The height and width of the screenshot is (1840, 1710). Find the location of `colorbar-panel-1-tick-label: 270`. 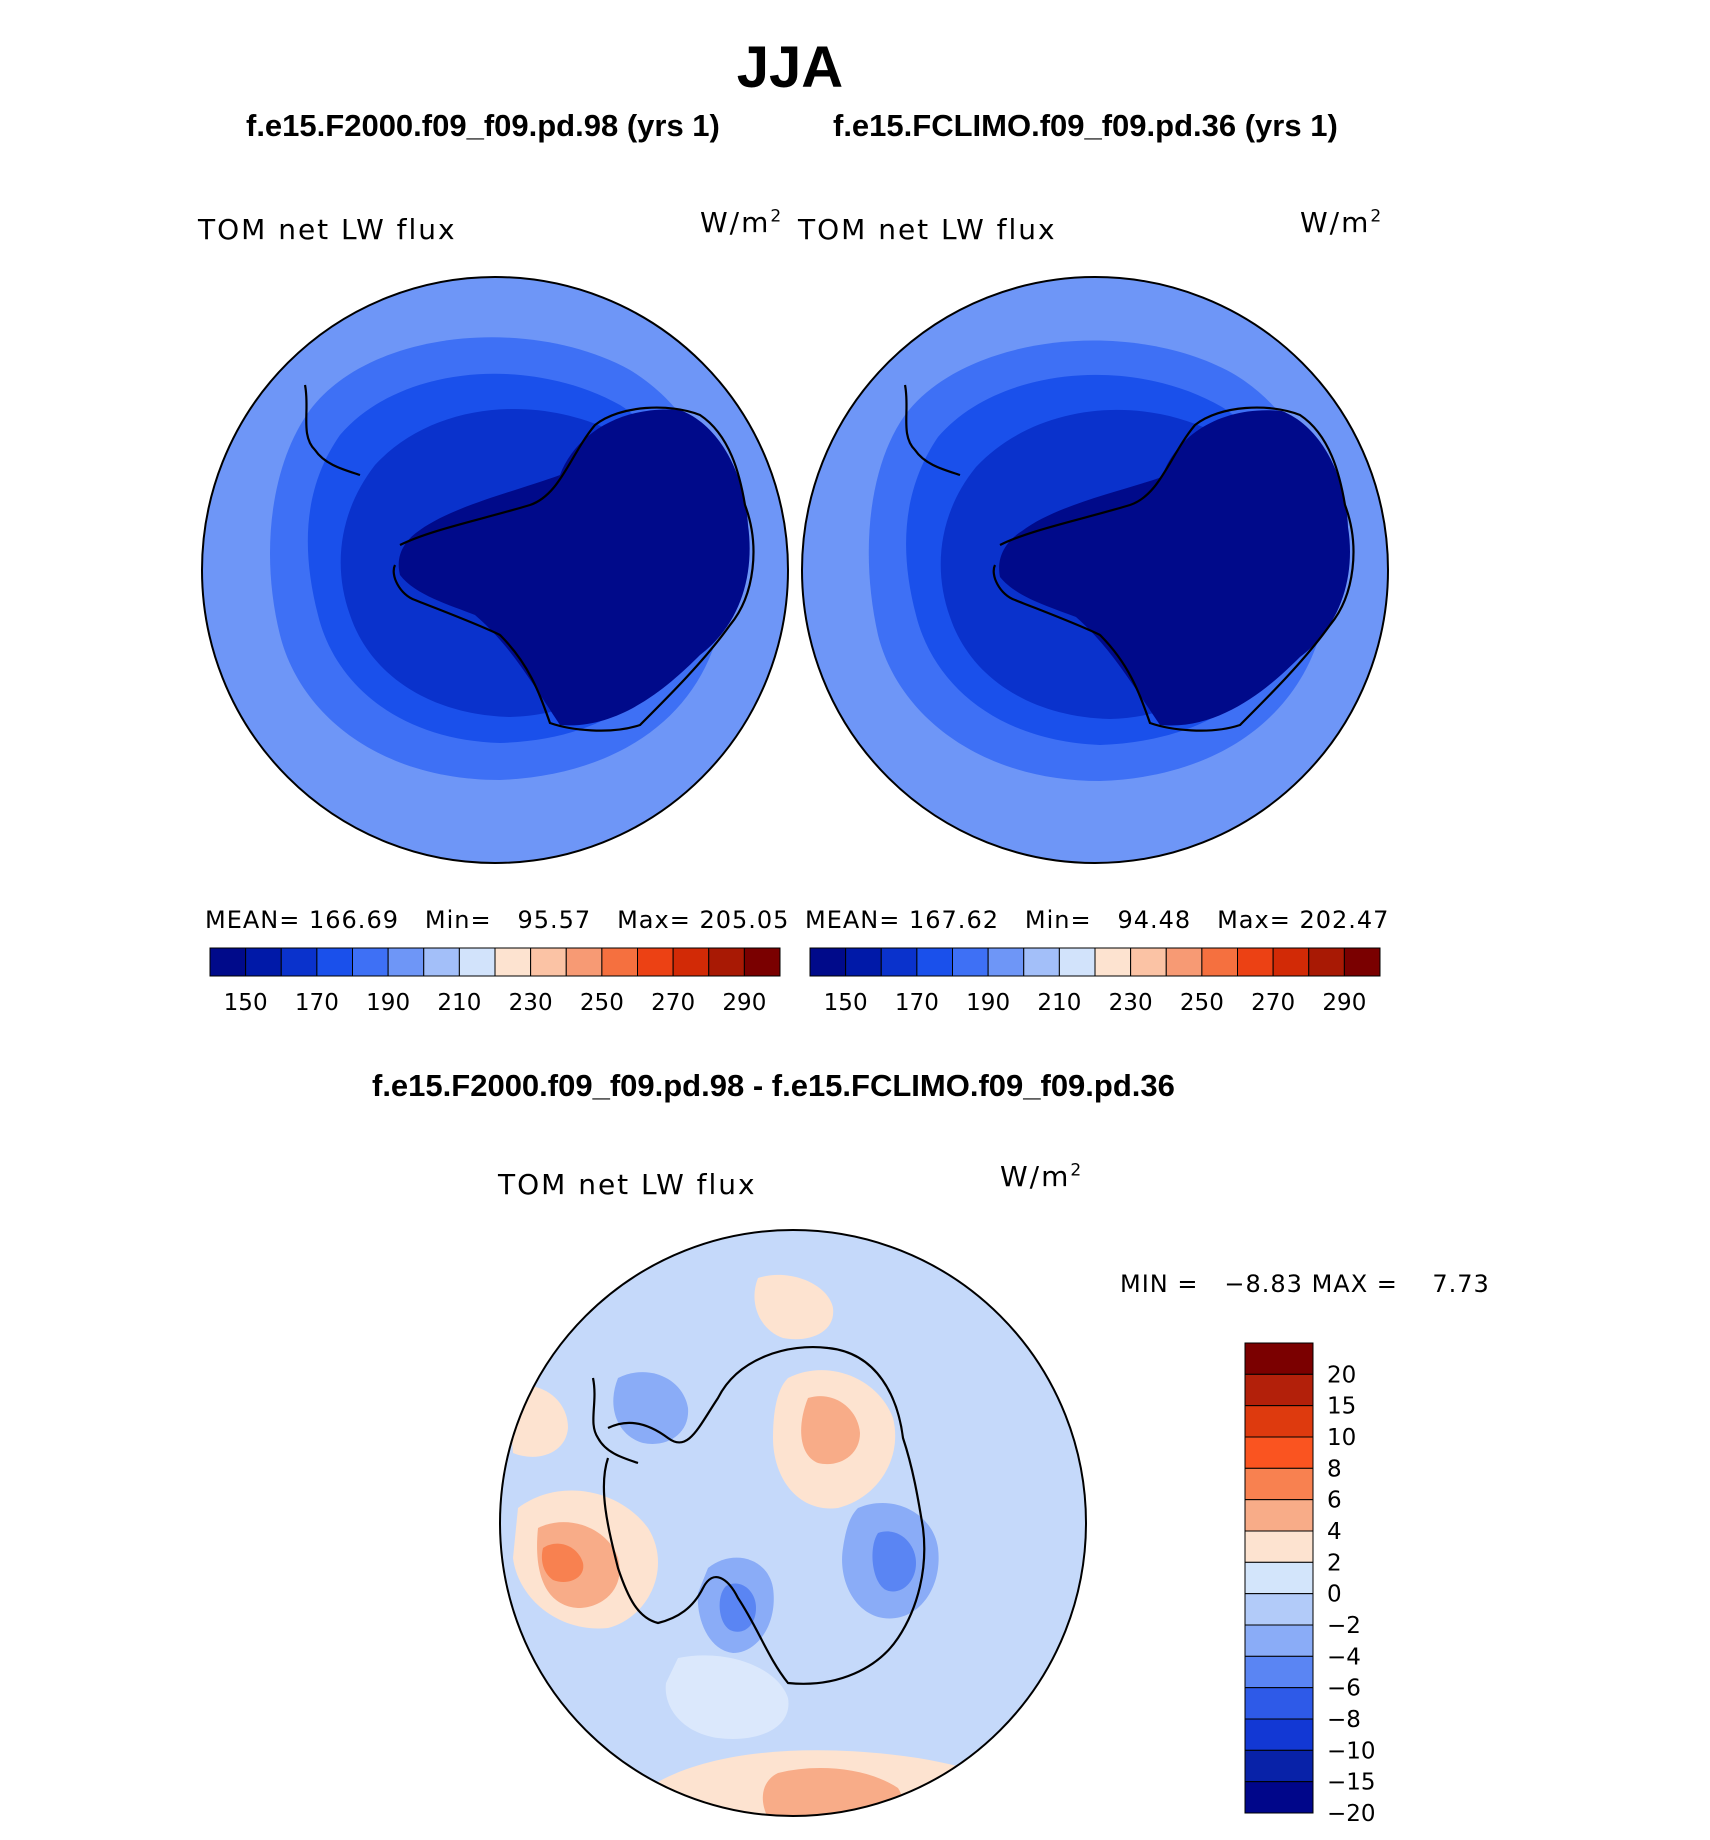

colorbar-panel-1-tick-label: 270 is located at coordinates (673, 1003).